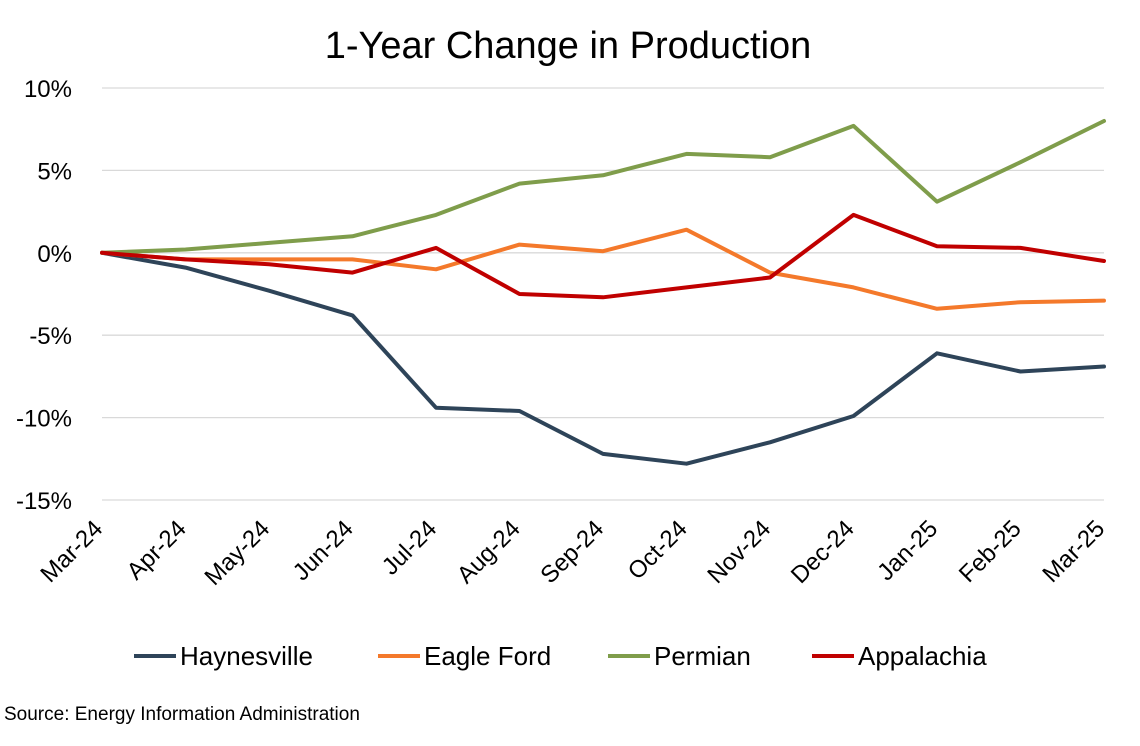 The height and width of the screenshot is (746, 1140). I want to click on x-tick-label: Jun-24, so click(323, 550).